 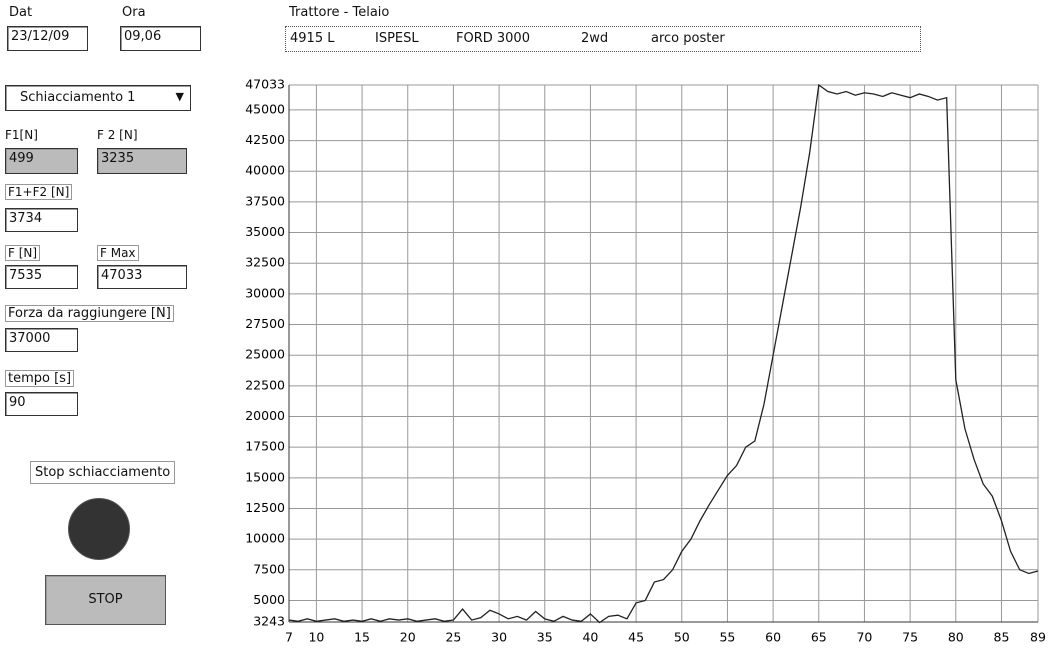 I want to click on info: FORD 3000, so click(x=493, y=38).